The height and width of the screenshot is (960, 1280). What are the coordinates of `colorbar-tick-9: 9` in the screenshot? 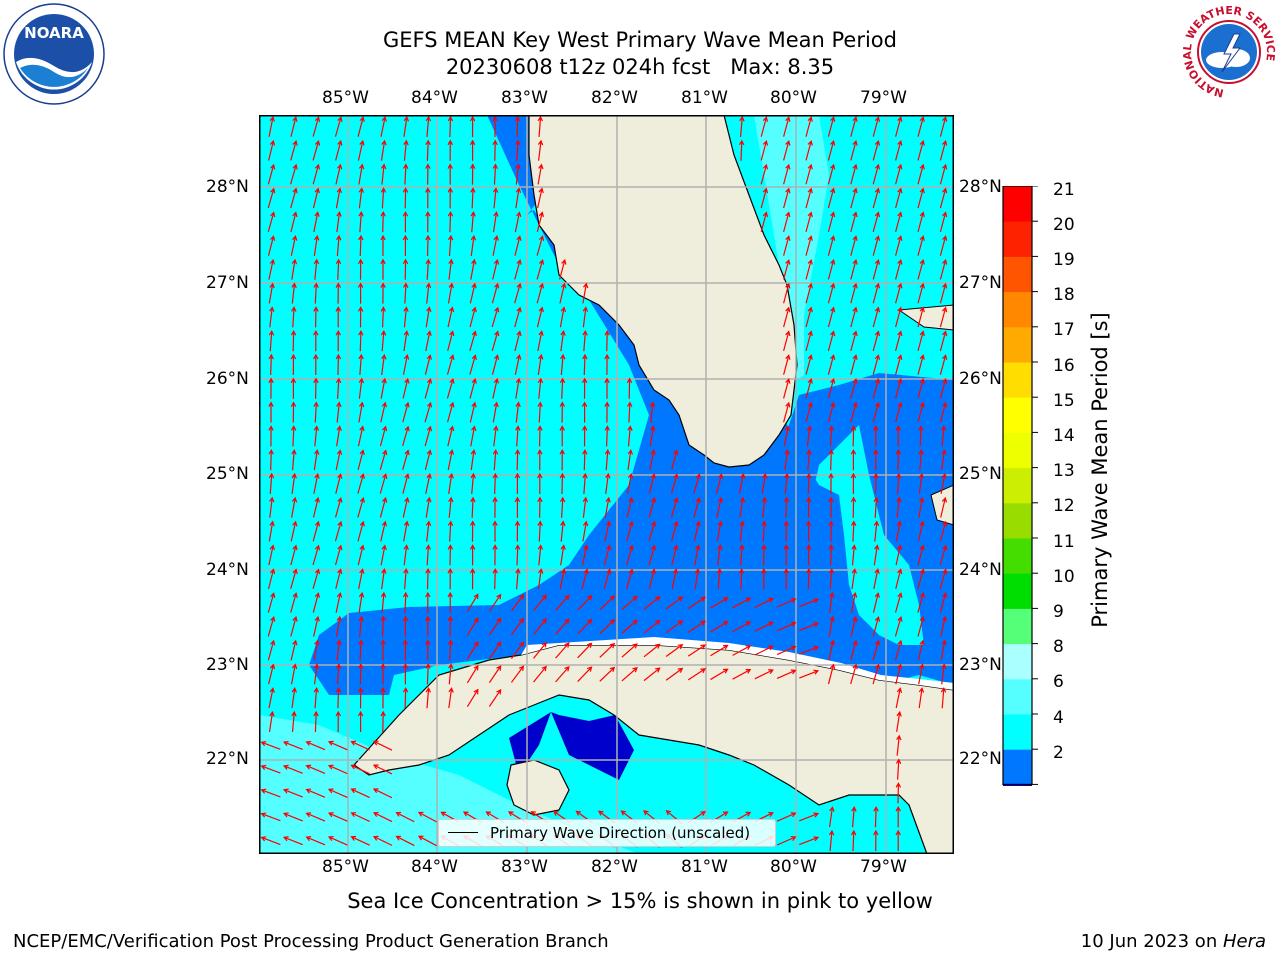 It's located at (1058, 612).